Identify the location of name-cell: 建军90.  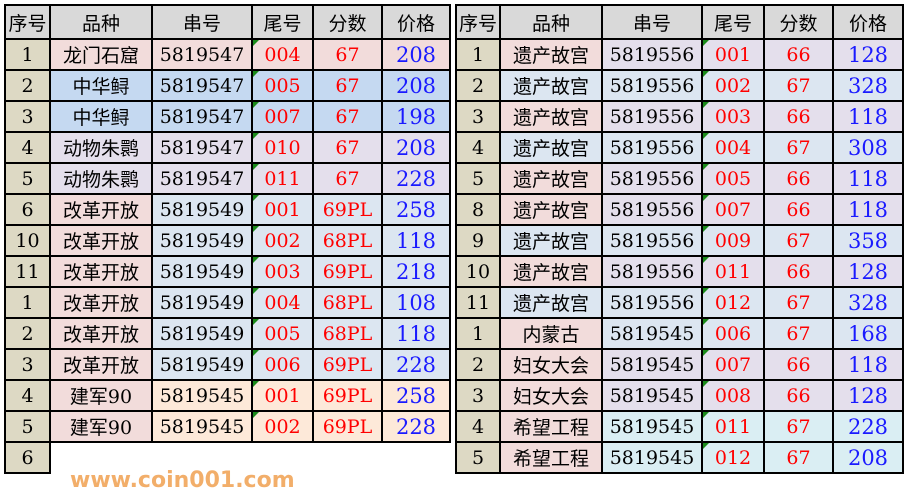
(101, 395).